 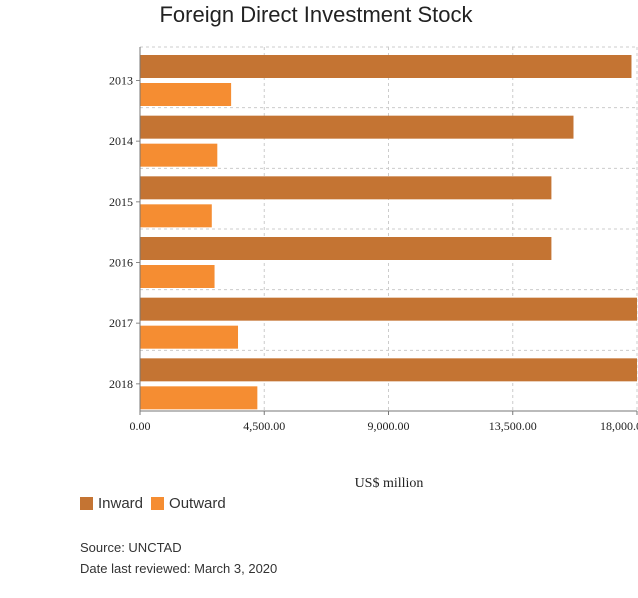 I want to click on bar-inward-2014, so click(x=357, y=127).